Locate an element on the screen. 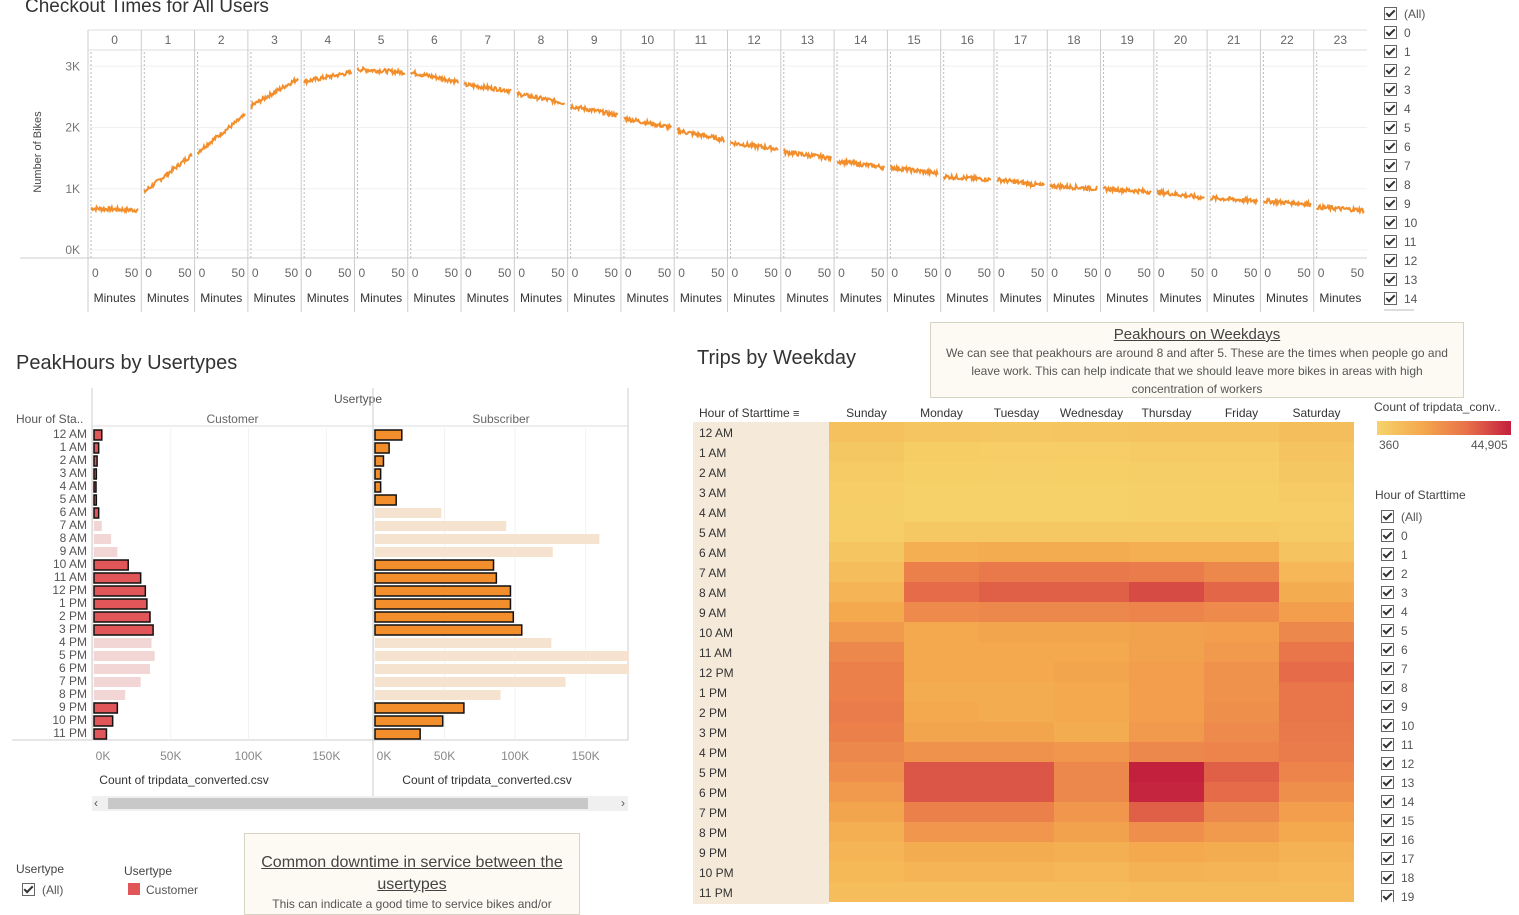  starttime-filter-item: 1 is located at coordinates (1441, 554).